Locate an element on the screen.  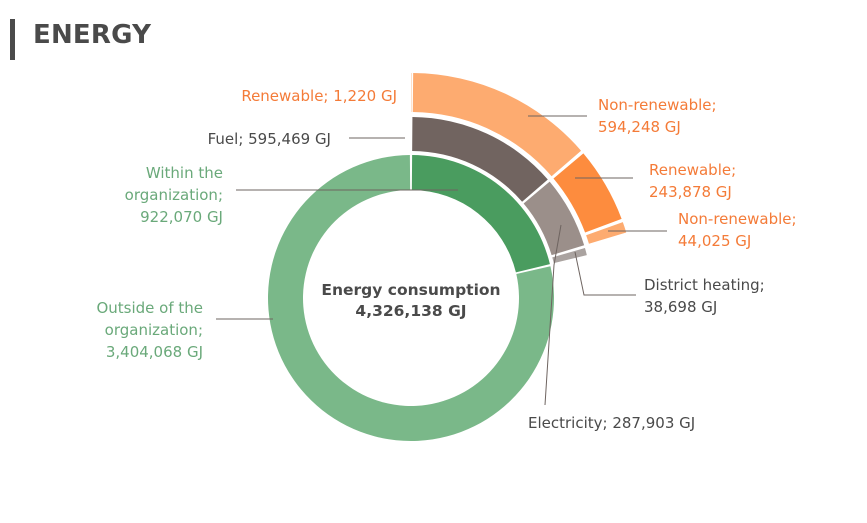
arc-electricity is located at coordinates (554, 218).